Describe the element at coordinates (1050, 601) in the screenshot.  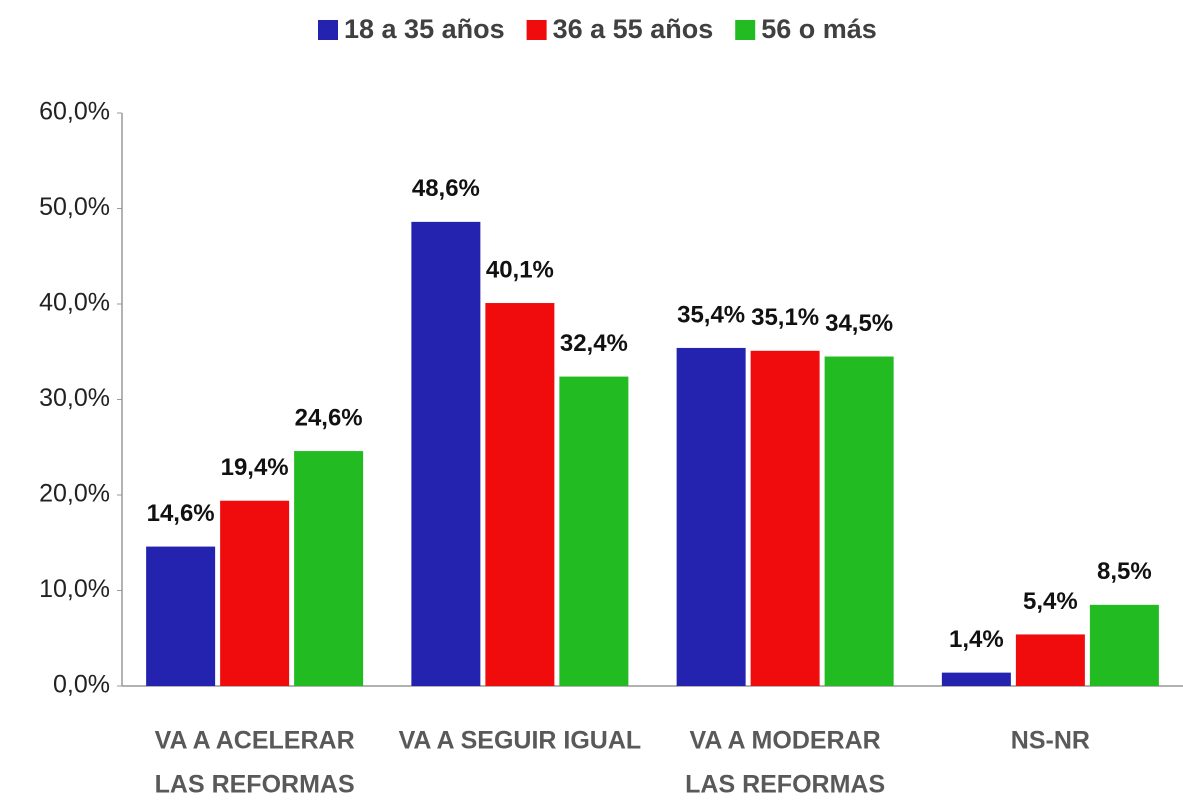
I see `data-label: 5,4%` at that location.